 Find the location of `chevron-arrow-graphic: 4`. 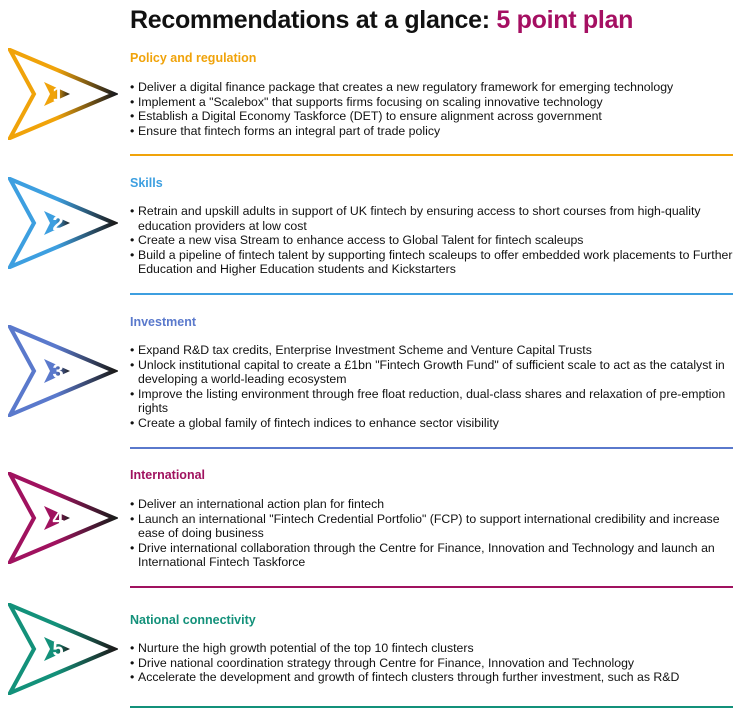

chevron-arrow-graphic: 4 is located at coordinates (63, 518).